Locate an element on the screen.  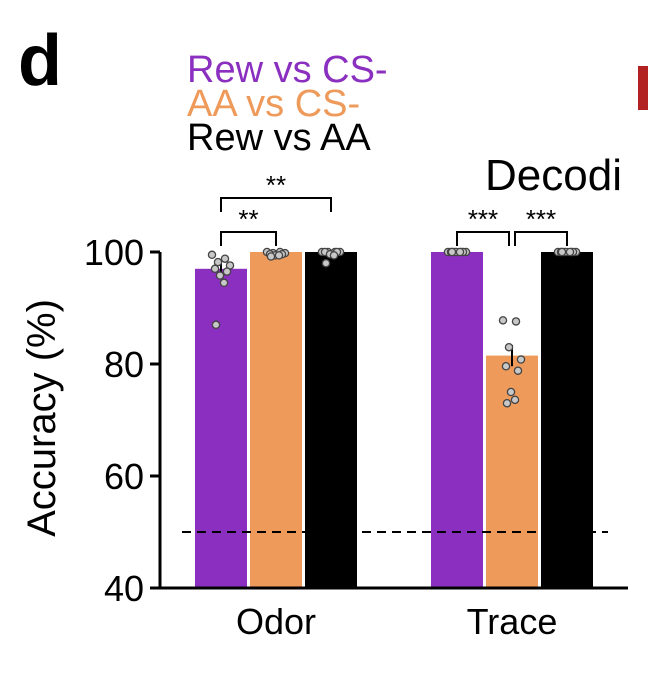
legend-entry: AA vs CS- is located at coordinates (273, 104).